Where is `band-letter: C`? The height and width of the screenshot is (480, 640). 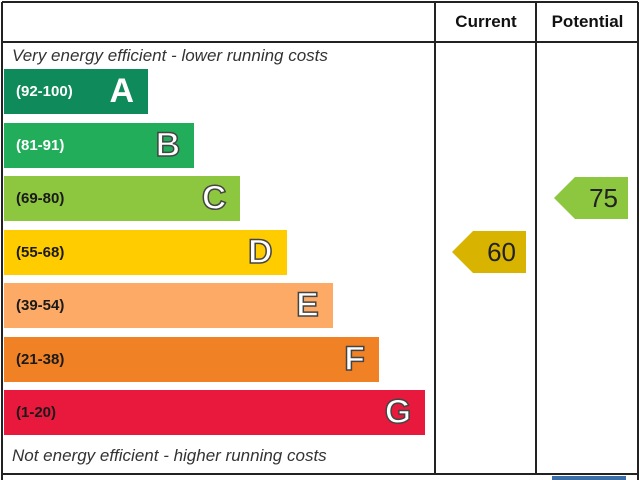 band-letter: C is located at coordinates (214, 198).